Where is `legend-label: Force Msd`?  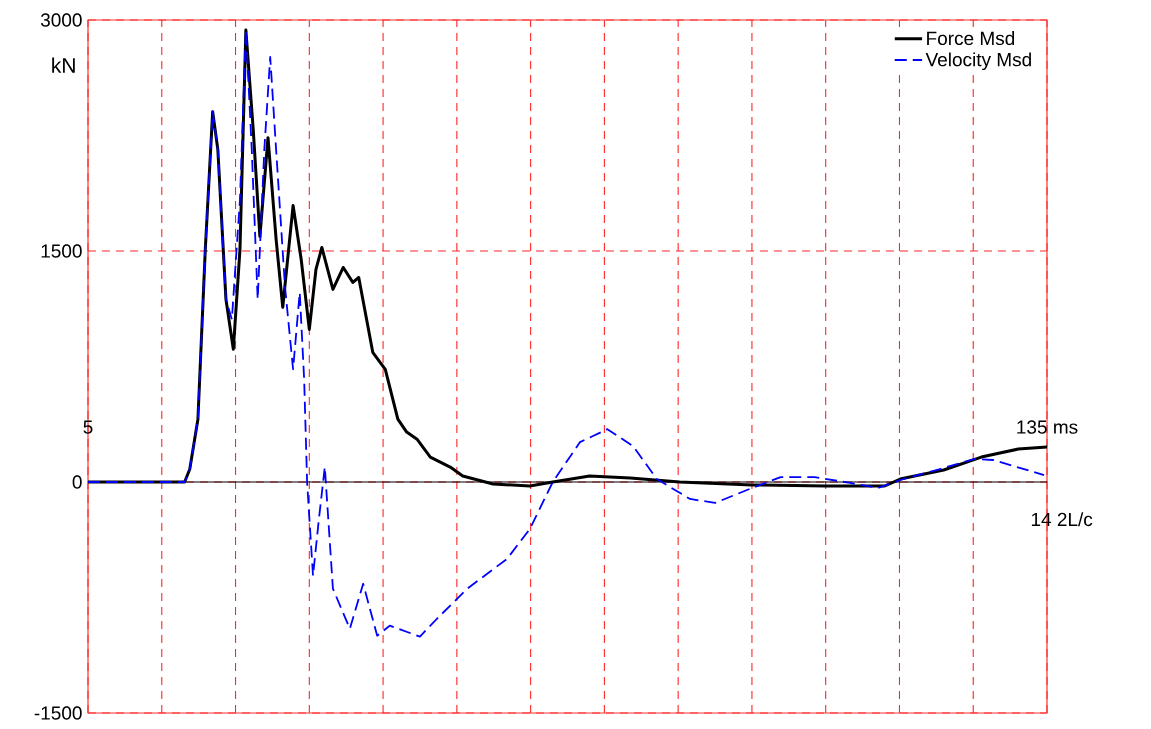 legend-label: Force Msd is located at coordinates (971, 38).